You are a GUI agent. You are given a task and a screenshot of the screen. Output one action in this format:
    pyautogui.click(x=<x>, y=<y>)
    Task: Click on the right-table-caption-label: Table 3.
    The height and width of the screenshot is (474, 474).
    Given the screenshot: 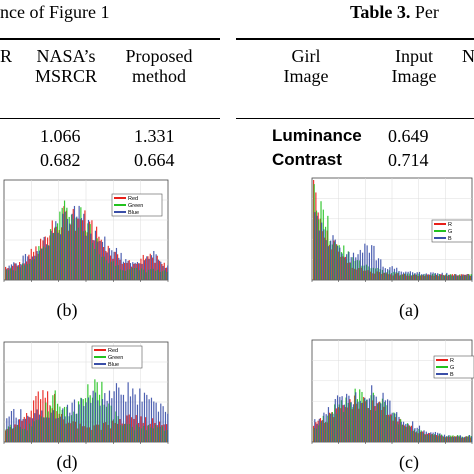 What is the action you would take?
    pyautogui.click(x=380, y=12)
    